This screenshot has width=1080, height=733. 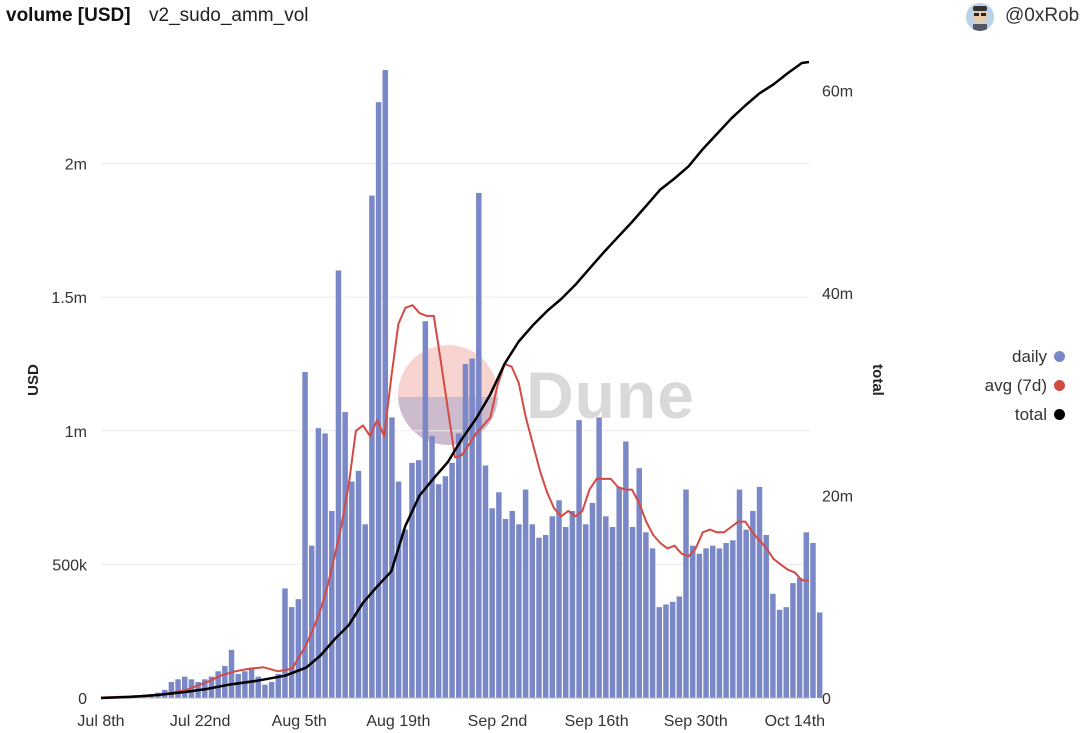 I want to click on y2-tick-label: 60m, so click(x=837, y=91).